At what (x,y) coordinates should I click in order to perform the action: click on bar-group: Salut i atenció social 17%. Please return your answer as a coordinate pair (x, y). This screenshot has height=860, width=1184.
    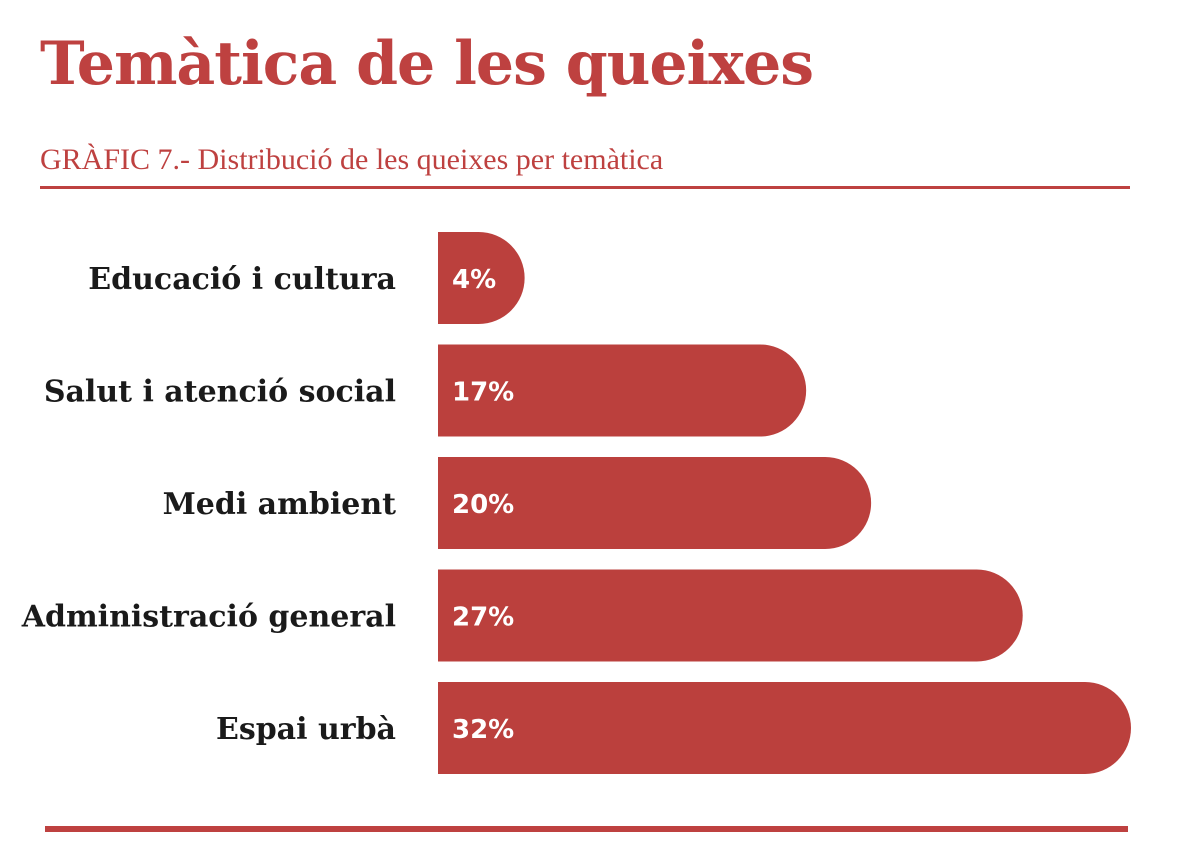
    Looking at the image, I should click on (425, 390).